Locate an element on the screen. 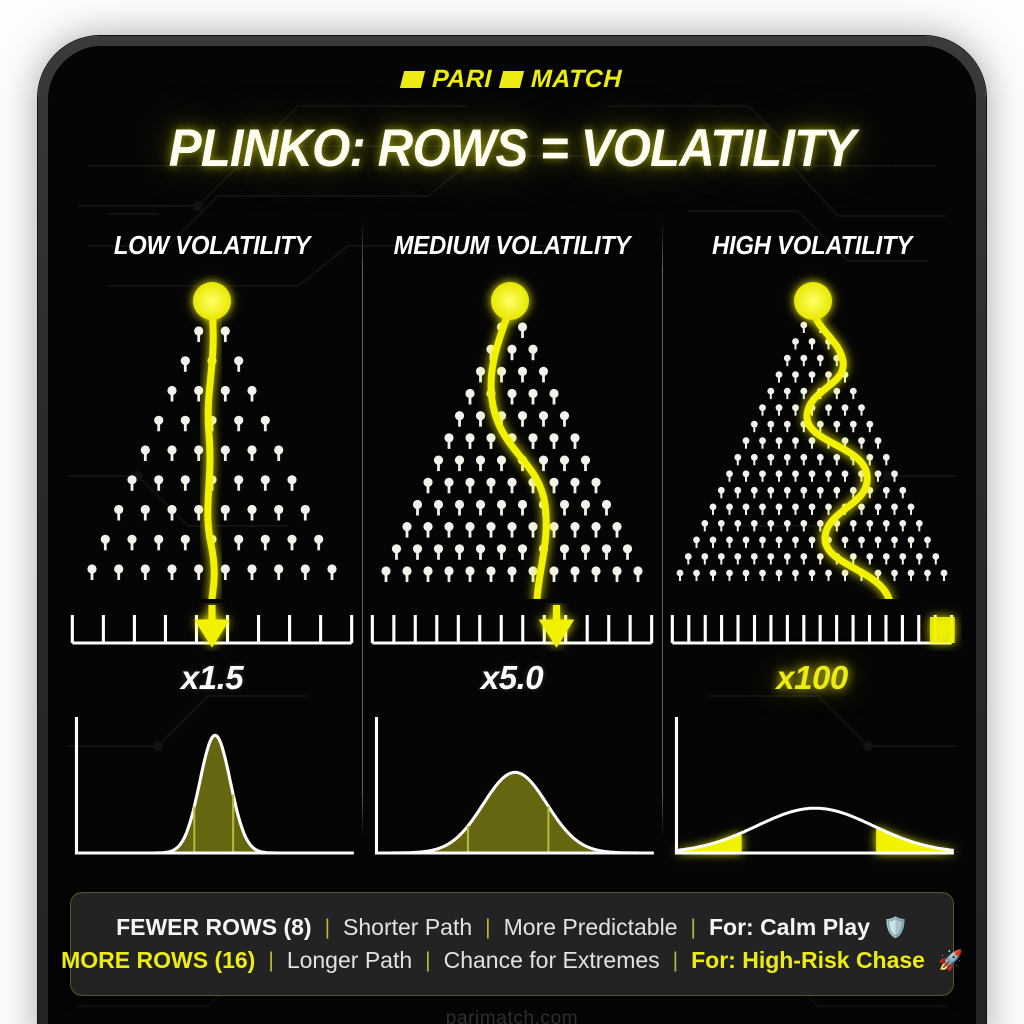  column-heading-low: LOW VOLATILITY is located at coordinates (212, 245).